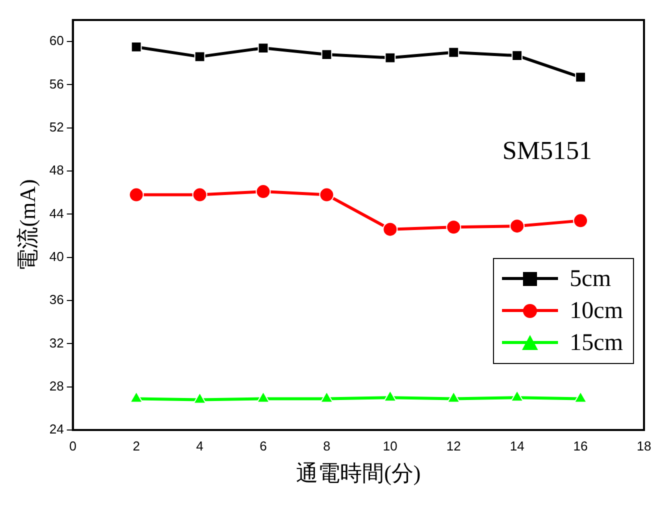 This screenshot has height=506, width=669. I want to click on x-tick-label: 18, so click(644, 446).